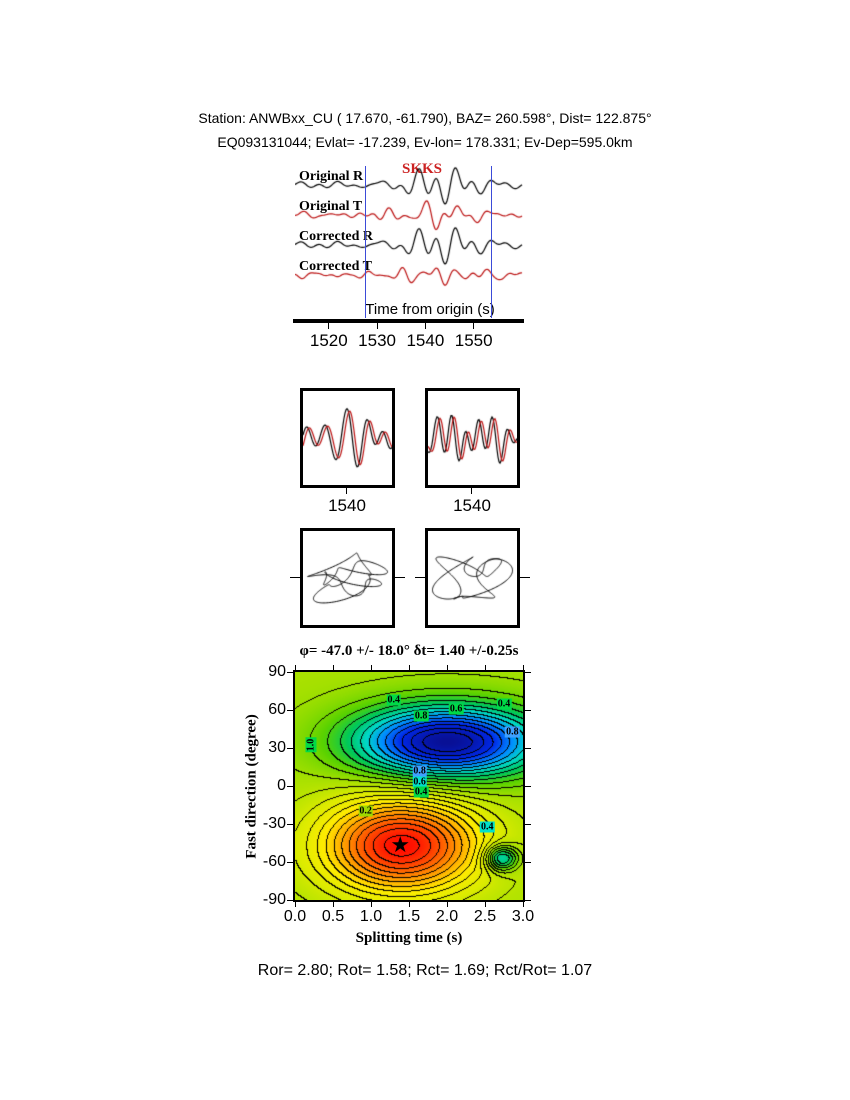  What do you see at coordinates (281, 785) in the screenshot?
I see `contour-y-tick-label: 0` at bounding box center [281, 785].